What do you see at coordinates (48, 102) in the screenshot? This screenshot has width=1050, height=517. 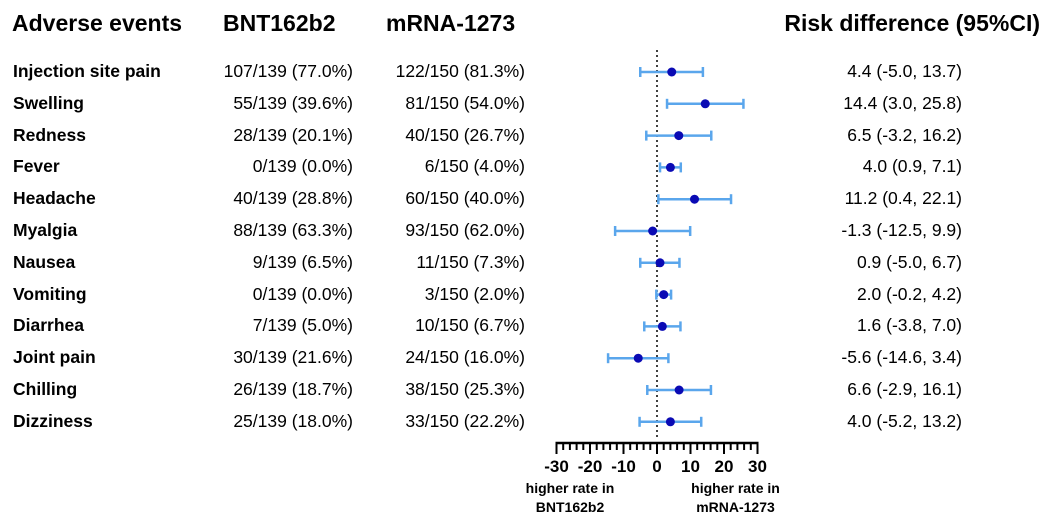 I see `event-label: Swelling` at bounding box center [48, 102].